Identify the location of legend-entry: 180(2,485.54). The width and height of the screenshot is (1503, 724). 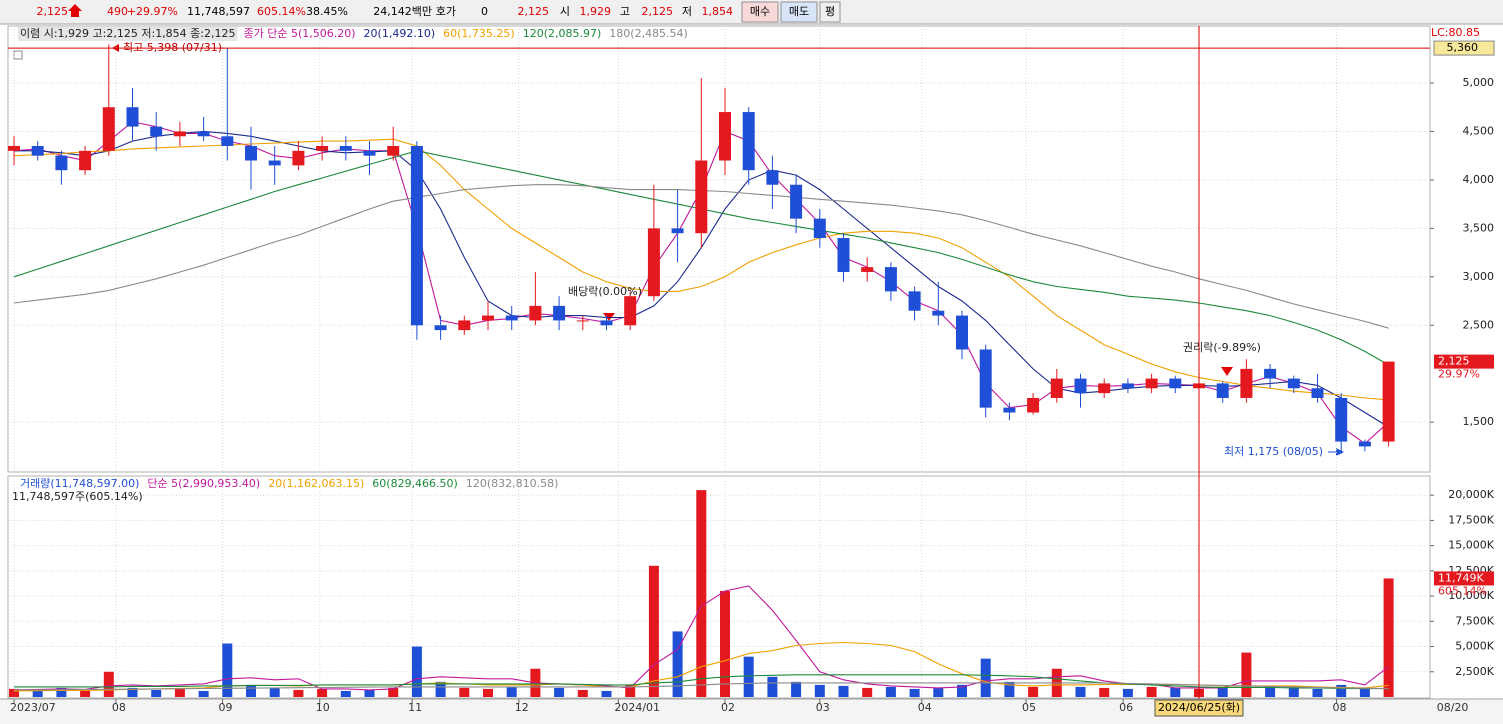
(648, 33).